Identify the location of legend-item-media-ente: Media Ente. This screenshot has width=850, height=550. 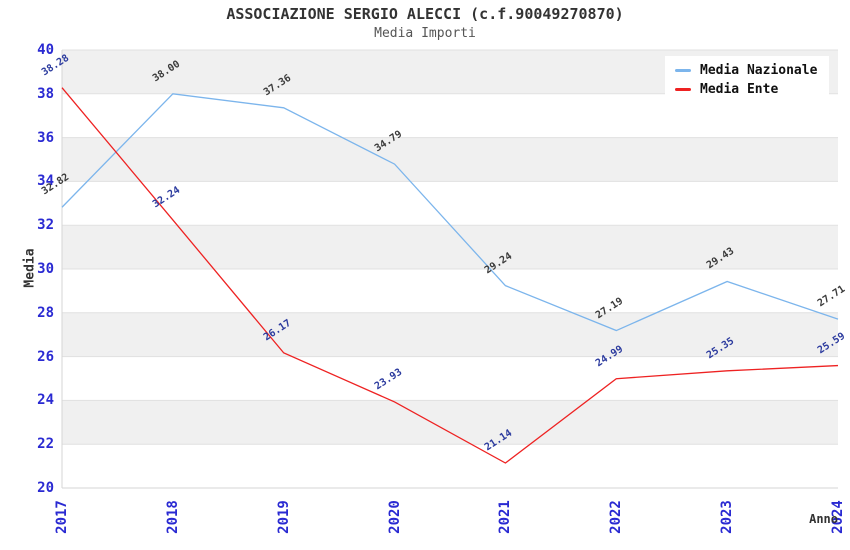
(746, 89).